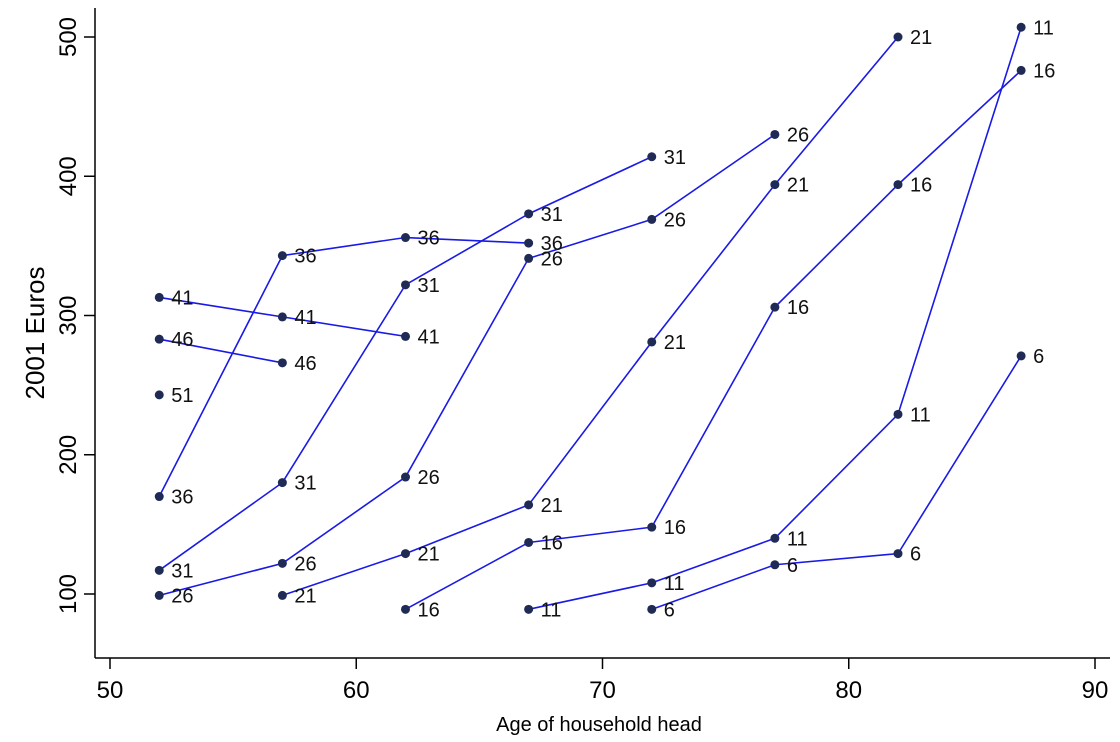 This screenshot has height=742, width=1120. Describe the element at coordinates (35, 333) in the screenshot. I see `y-axis-title: 2001 Euros` at that location.